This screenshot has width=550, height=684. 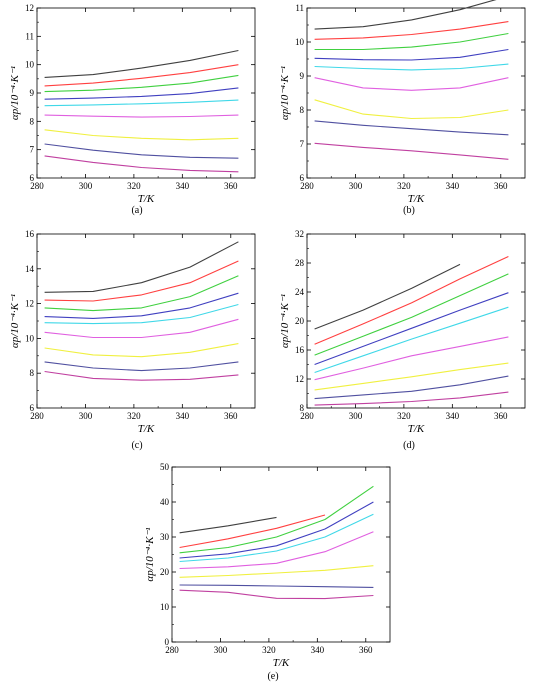 I want to click on y-tick-label: 40, so click(x=165, y=502).